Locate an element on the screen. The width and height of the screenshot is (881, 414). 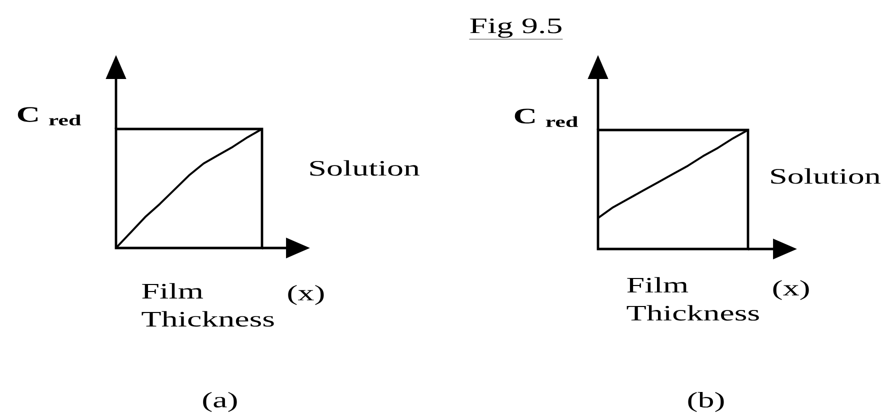
text: (b) is located at coordinates (706, 402).